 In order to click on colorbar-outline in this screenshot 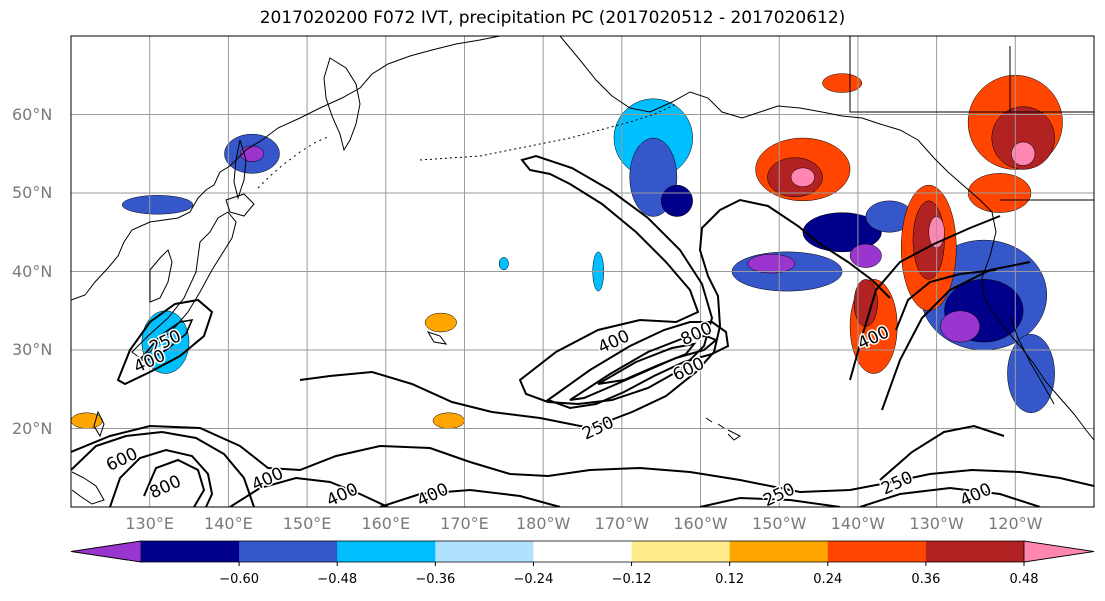, I will do `click(582, 551)`.